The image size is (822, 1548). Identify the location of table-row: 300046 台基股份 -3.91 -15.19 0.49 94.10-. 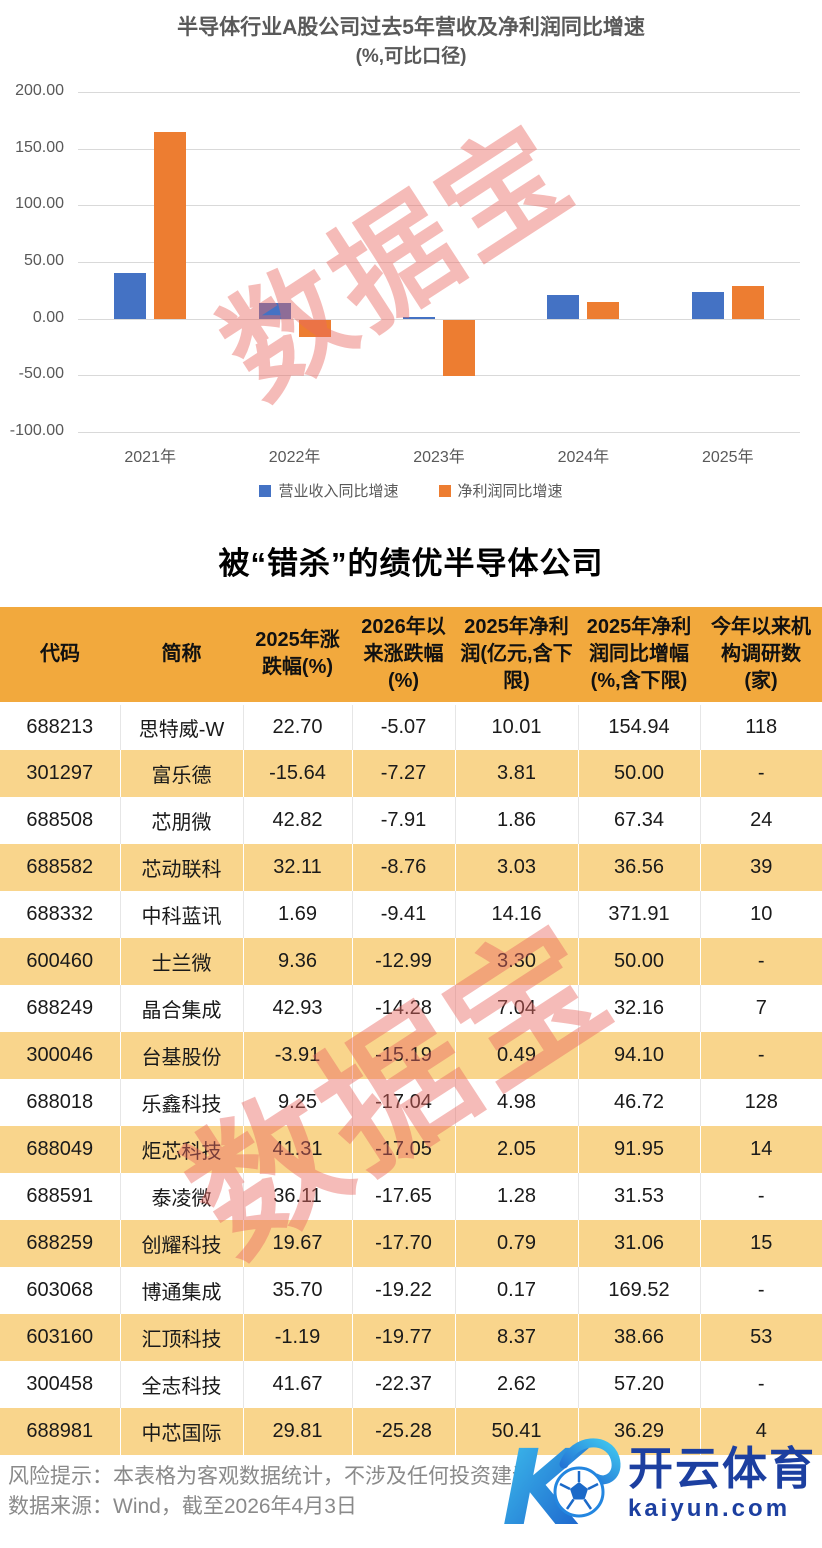
(411, 1055).